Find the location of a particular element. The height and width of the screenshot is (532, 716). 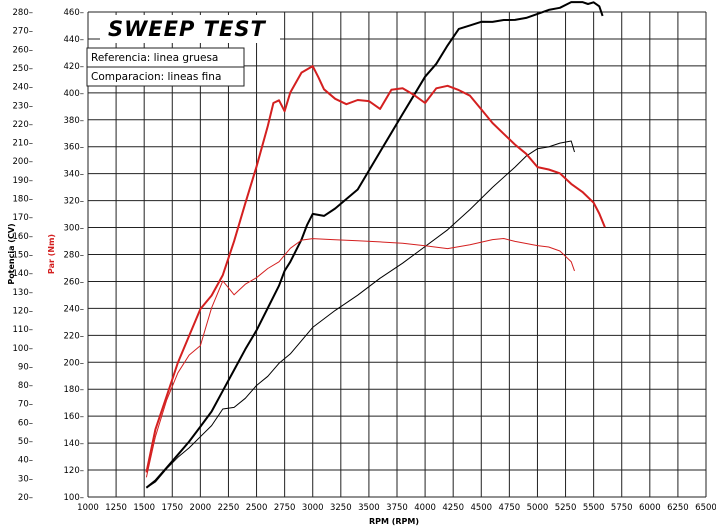

rpm-tick-label: 2250 is located at coordinates (229, 508).